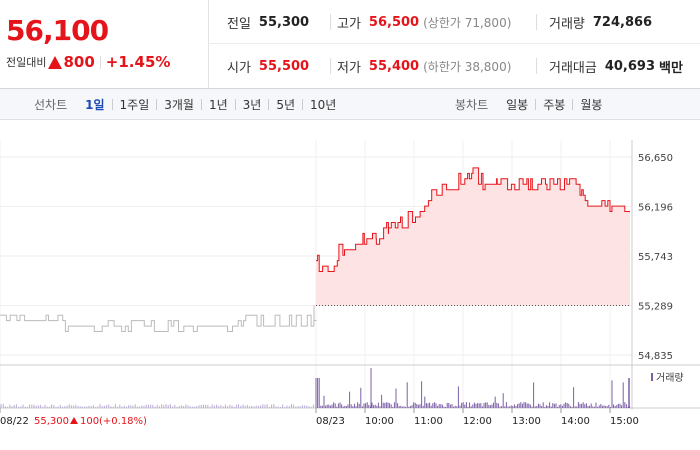 The image size is (700, 450). Describe the element at coordinates (622, 22) in the screenshot. I see `stat-value: 724,866` at that location.